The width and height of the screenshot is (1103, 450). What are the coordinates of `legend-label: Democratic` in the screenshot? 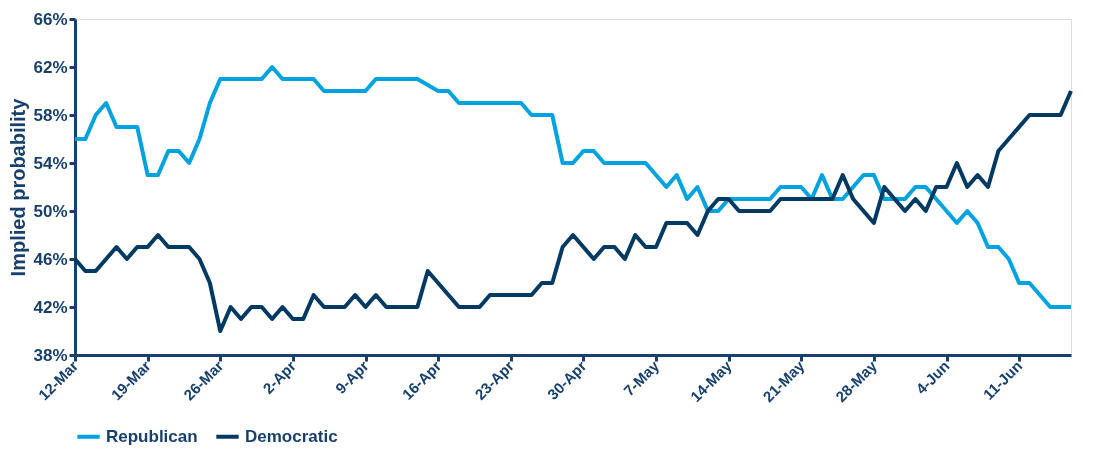 It's located at (291, 436).